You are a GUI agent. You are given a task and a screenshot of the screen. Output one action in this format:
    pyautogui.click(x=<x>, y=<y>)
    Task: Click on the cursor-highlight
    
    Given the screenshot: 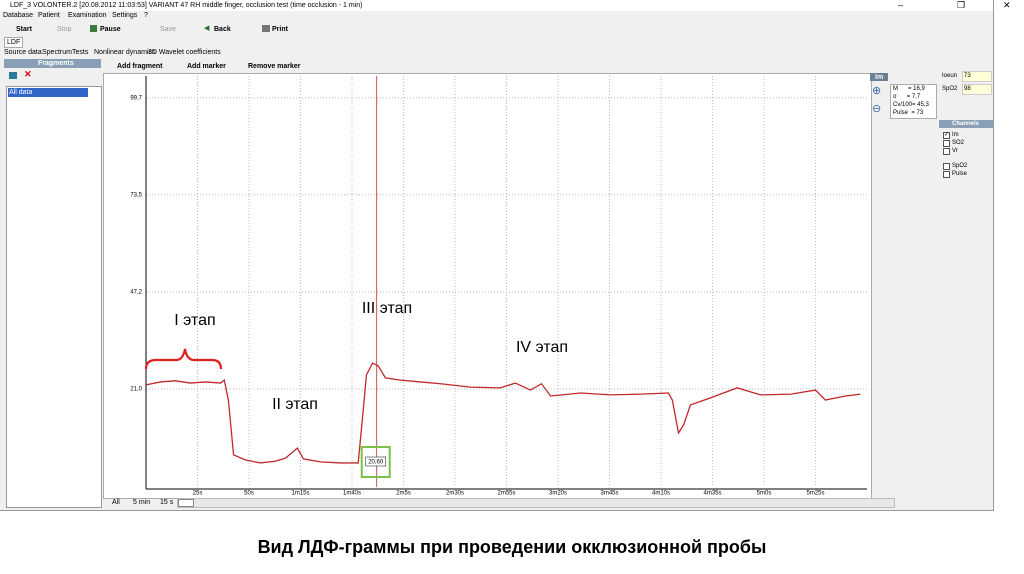 What is the action you would take?
    pyautogui.click(x=375, y=462)
    